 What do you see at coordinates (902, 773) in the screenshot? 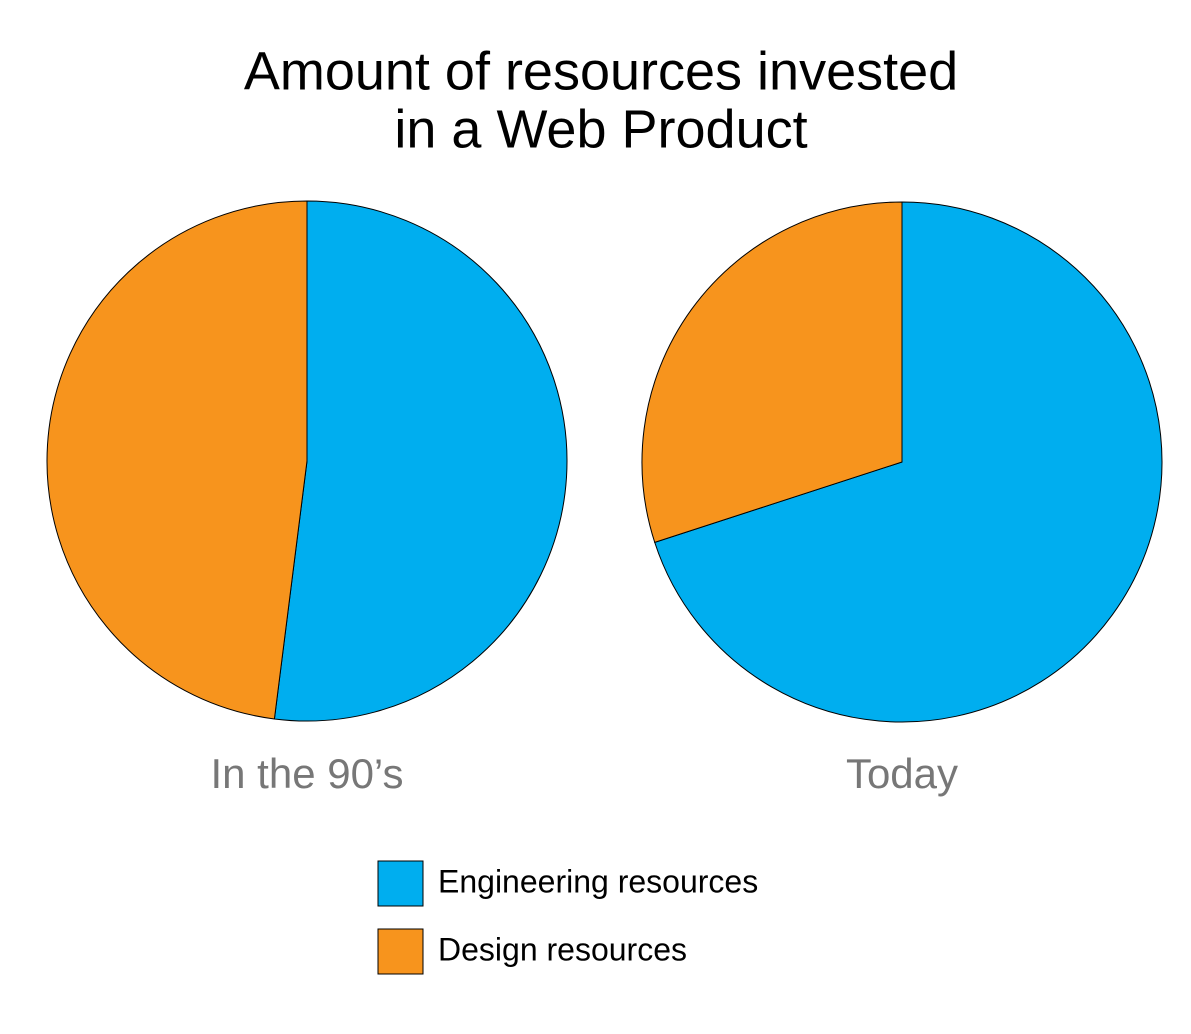
I see `pie-label: Today` at bounding box center [902, 773].